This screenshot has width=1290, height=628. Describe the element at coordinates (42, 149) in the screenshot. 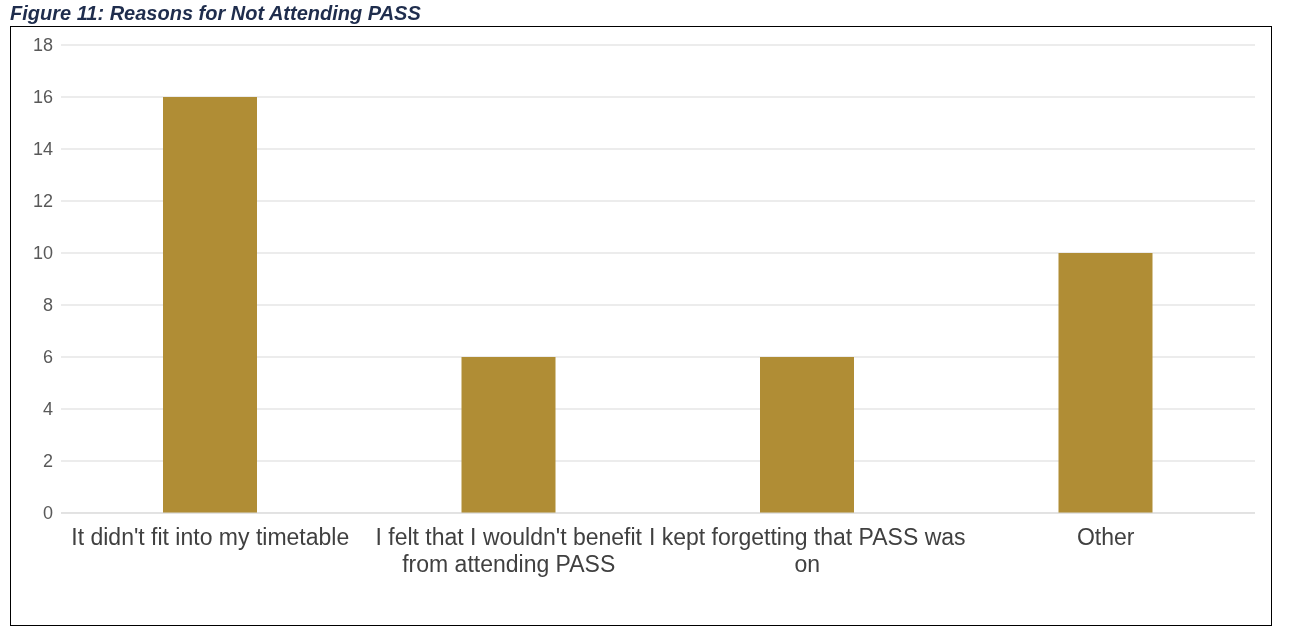

I see `y-tick-label: 14` at that location.